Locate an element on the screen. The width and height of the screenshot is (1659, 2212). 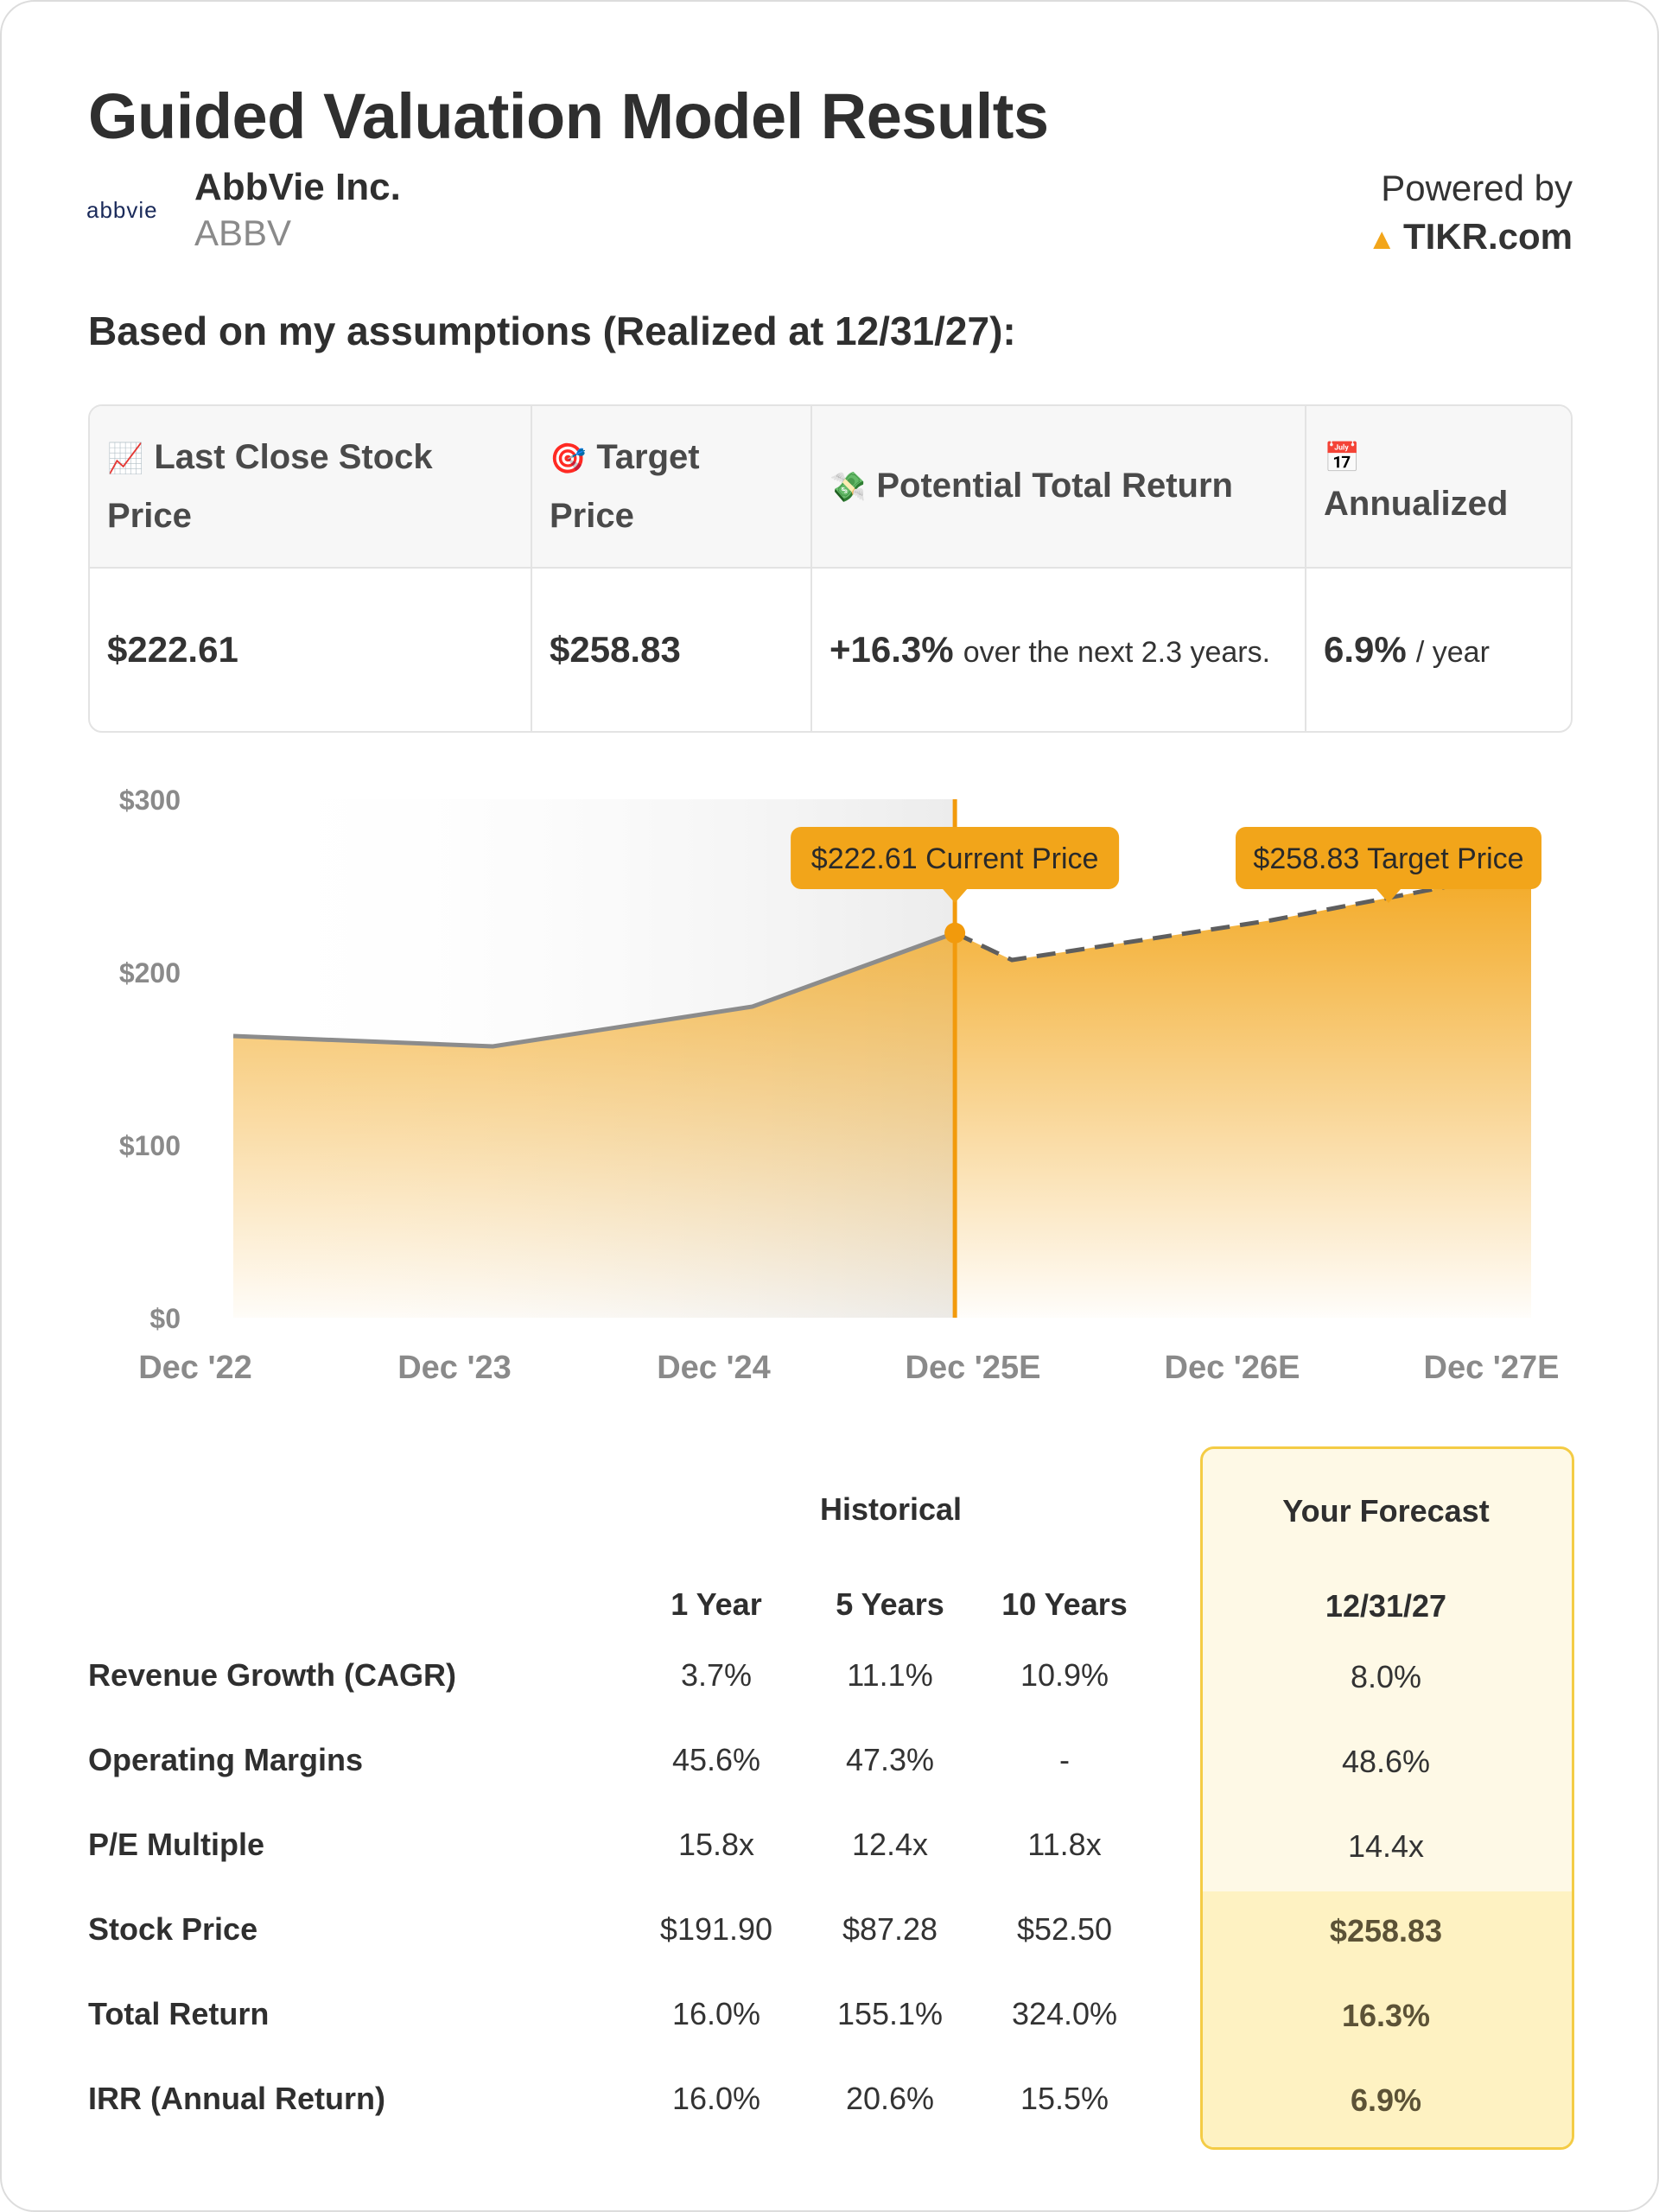
y-tick-label: $200 is located at coordinates (150, 972).